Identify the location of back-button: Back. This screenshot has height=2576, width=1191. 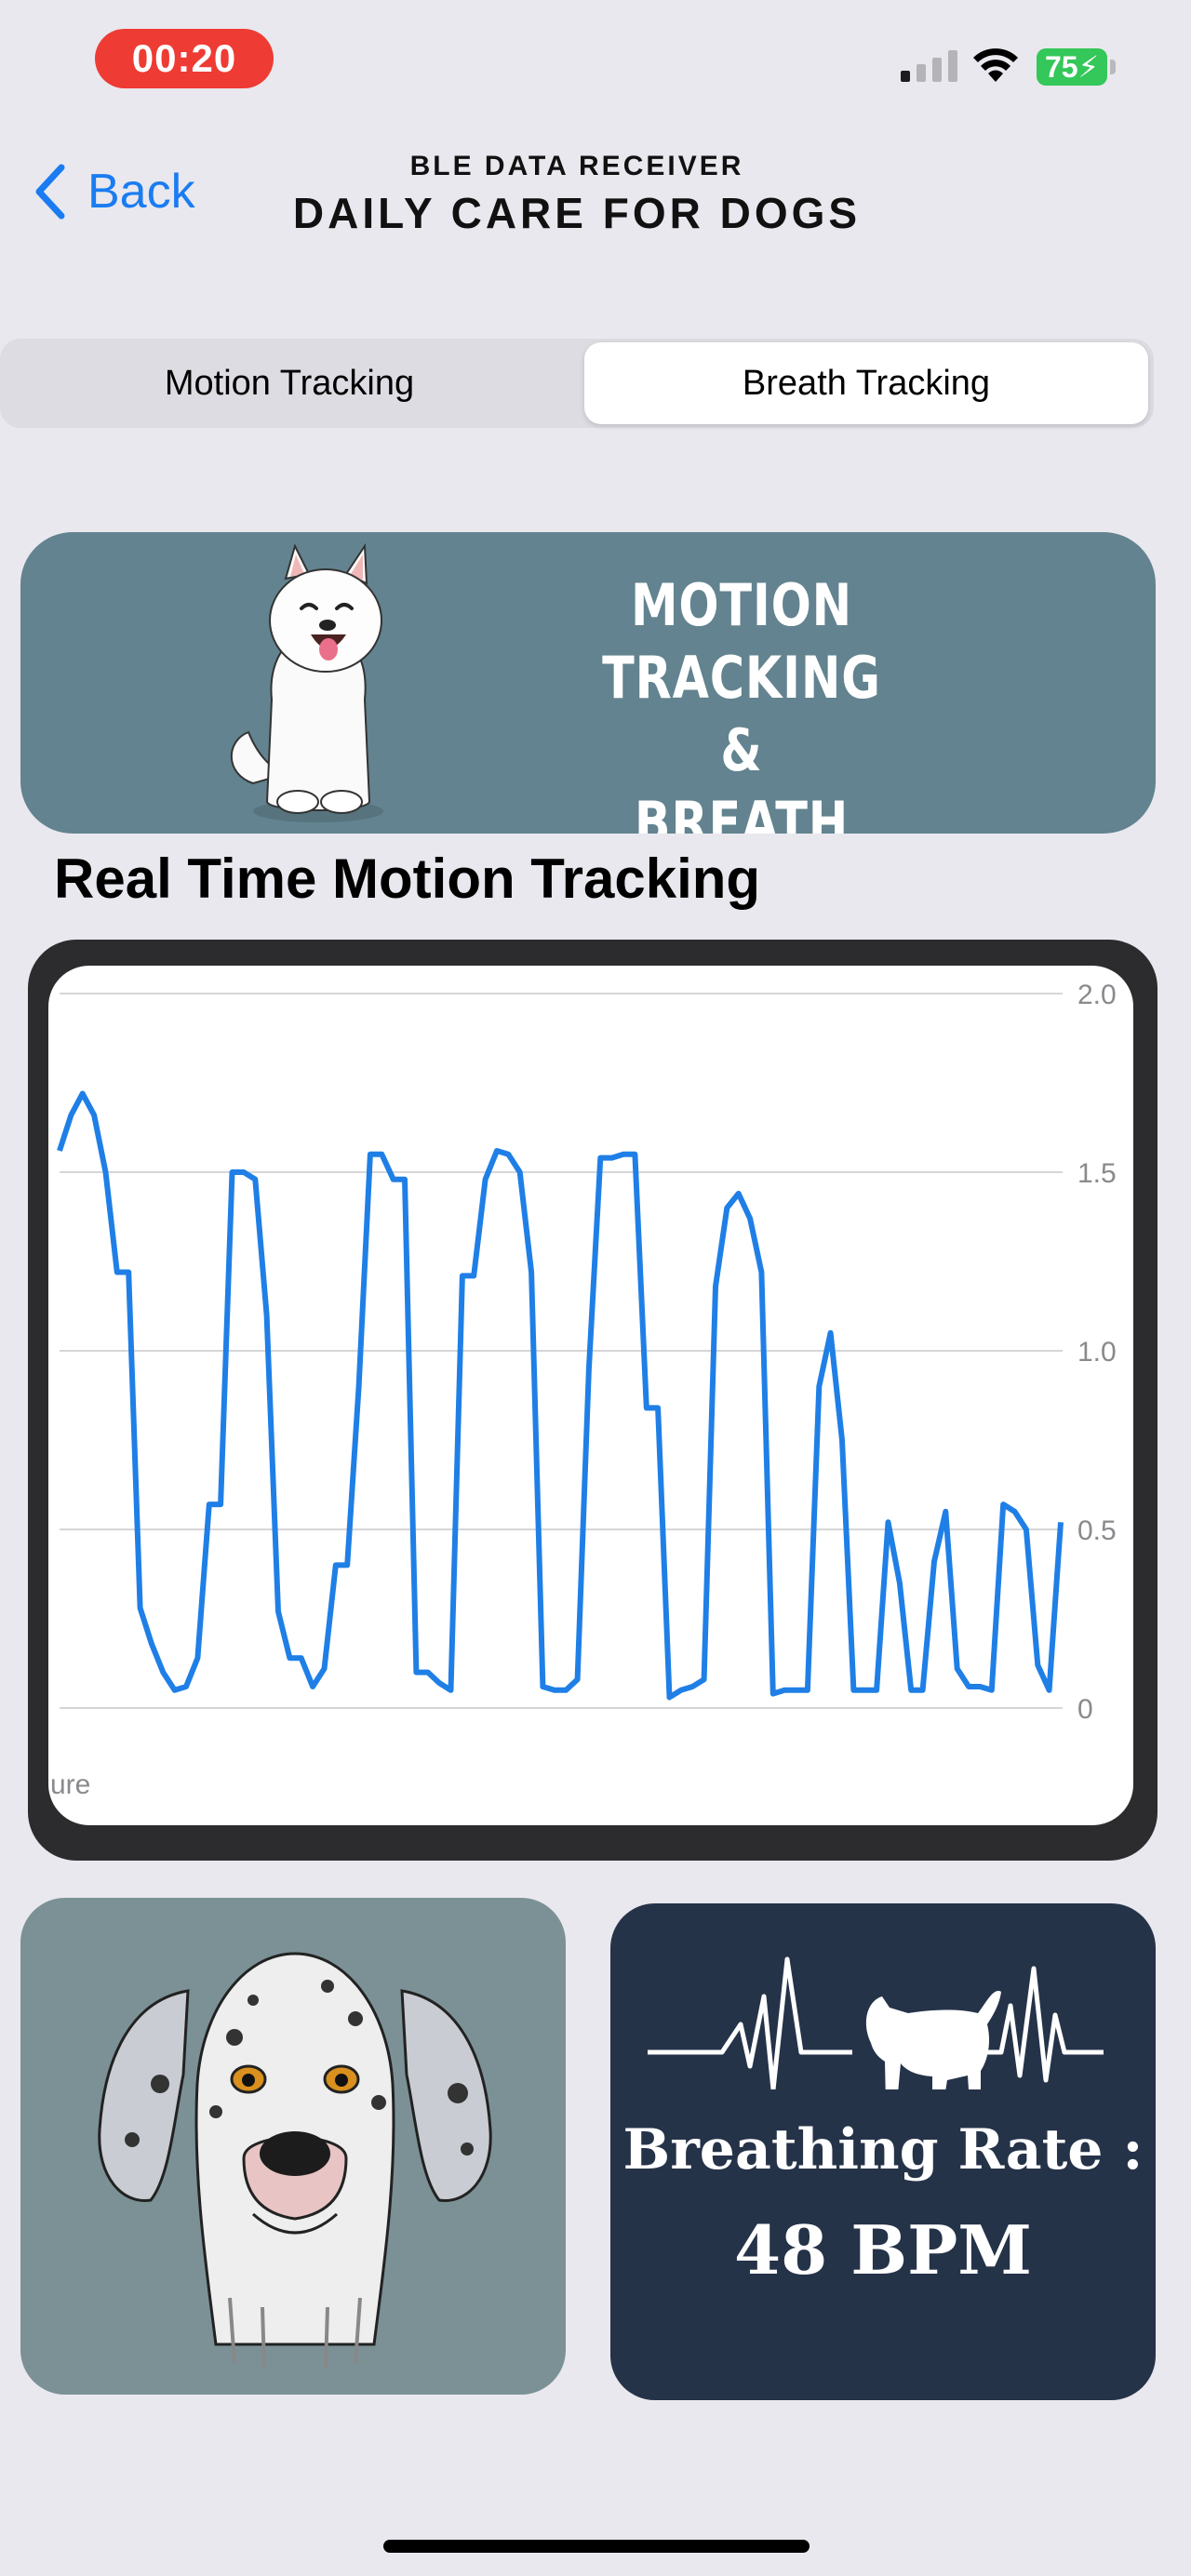
(114, 191).